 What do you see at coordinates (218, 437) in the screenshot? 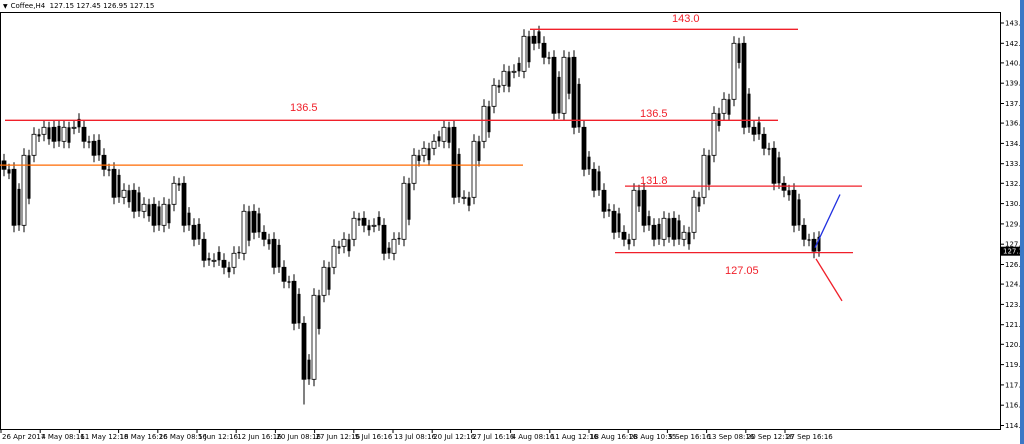
I see `x-tick-label: 5 Jun 12:16` at bounding box center [218, 437].